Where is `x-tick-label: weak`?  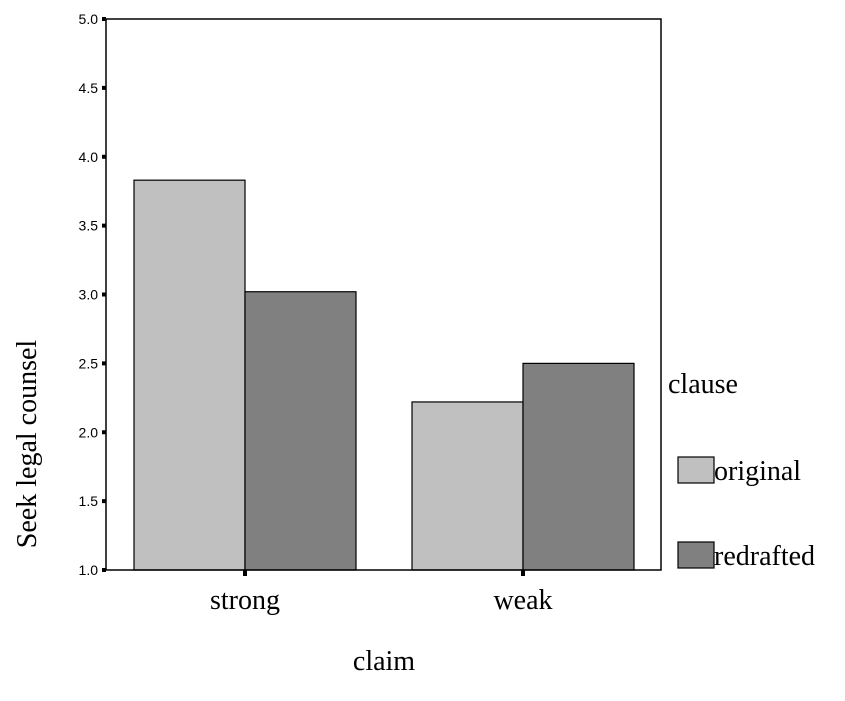 x-tick-label: weak is located at coordinates (522, 600).